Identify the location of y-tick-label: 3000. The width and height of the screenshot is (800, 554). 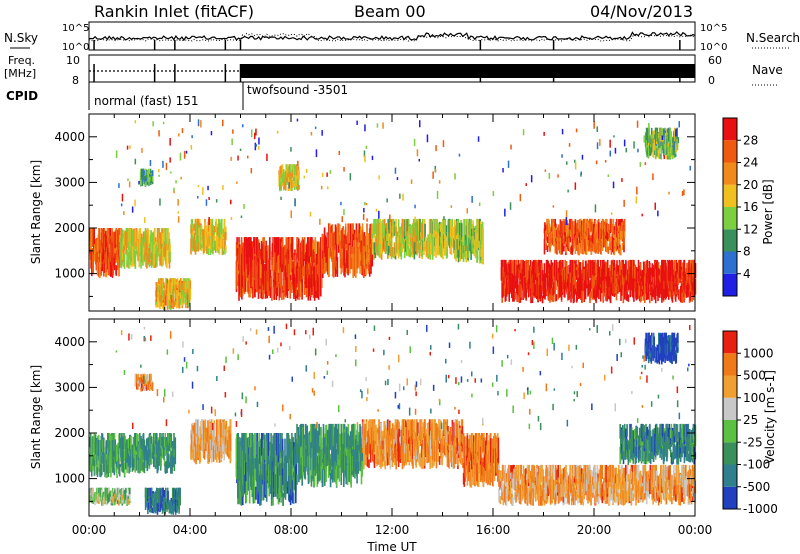
(69, 182).